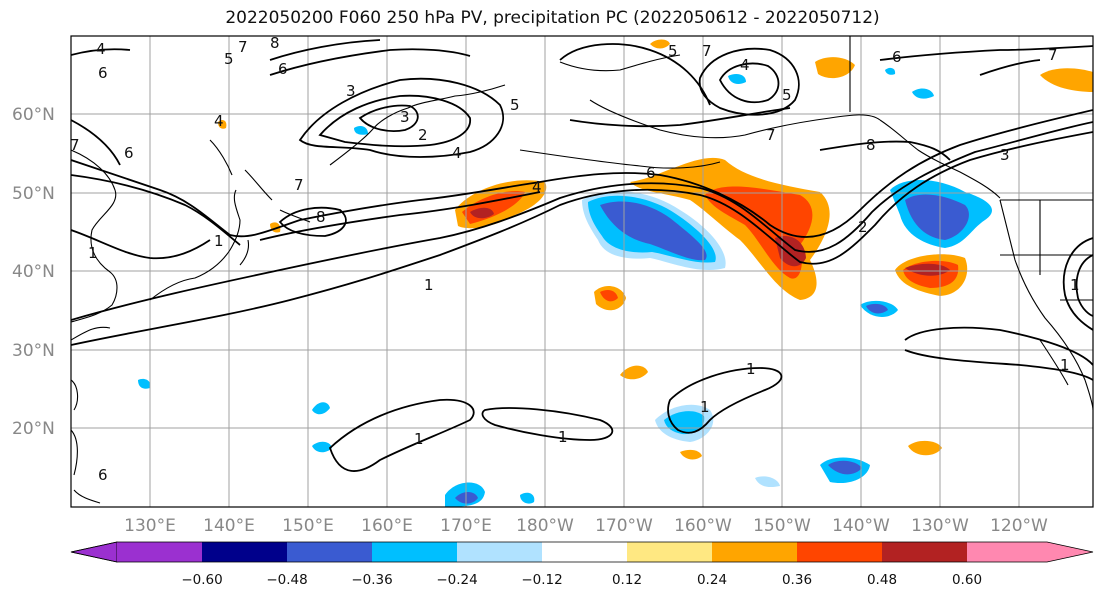  What do you see at coordinates (797, 580) in the screenshot?
I see `colorbar-tick-label: 0.36` at bounding box center [797, 580].